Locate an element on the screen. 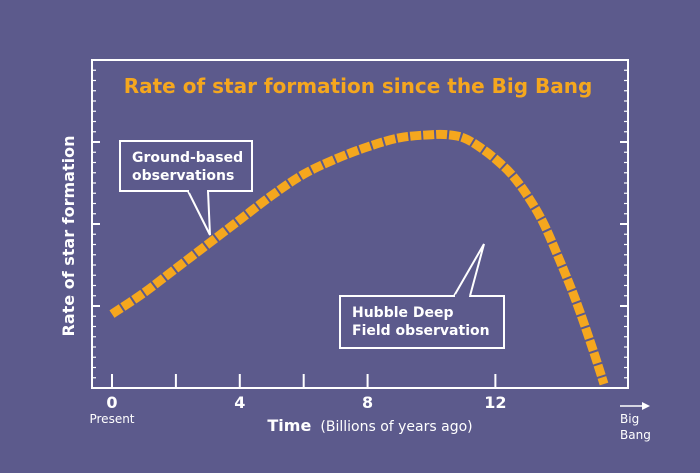 This screenshot has height=473, width=700. y-axis-label: Rate of star formation is located at coordinates (68, 236).